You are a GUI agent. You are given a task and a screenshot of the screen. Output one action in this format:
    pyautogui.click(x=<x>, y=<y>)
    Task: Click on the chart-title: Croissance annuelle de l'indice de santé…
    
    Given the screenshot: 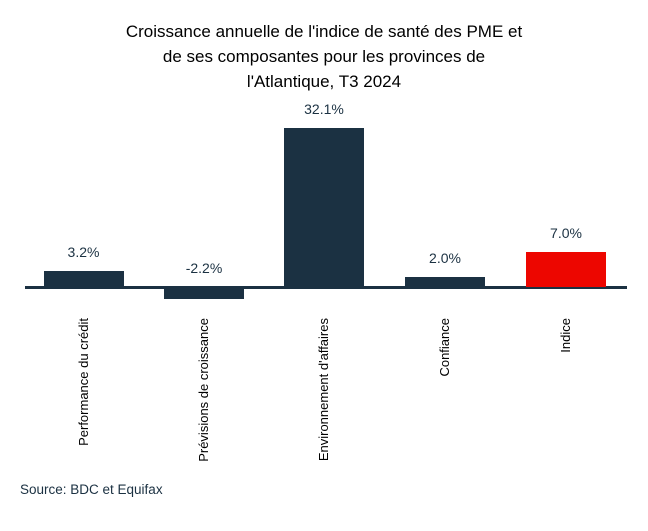 What is the action you would take?
    pyautogui.click(x=324, y=56)
    